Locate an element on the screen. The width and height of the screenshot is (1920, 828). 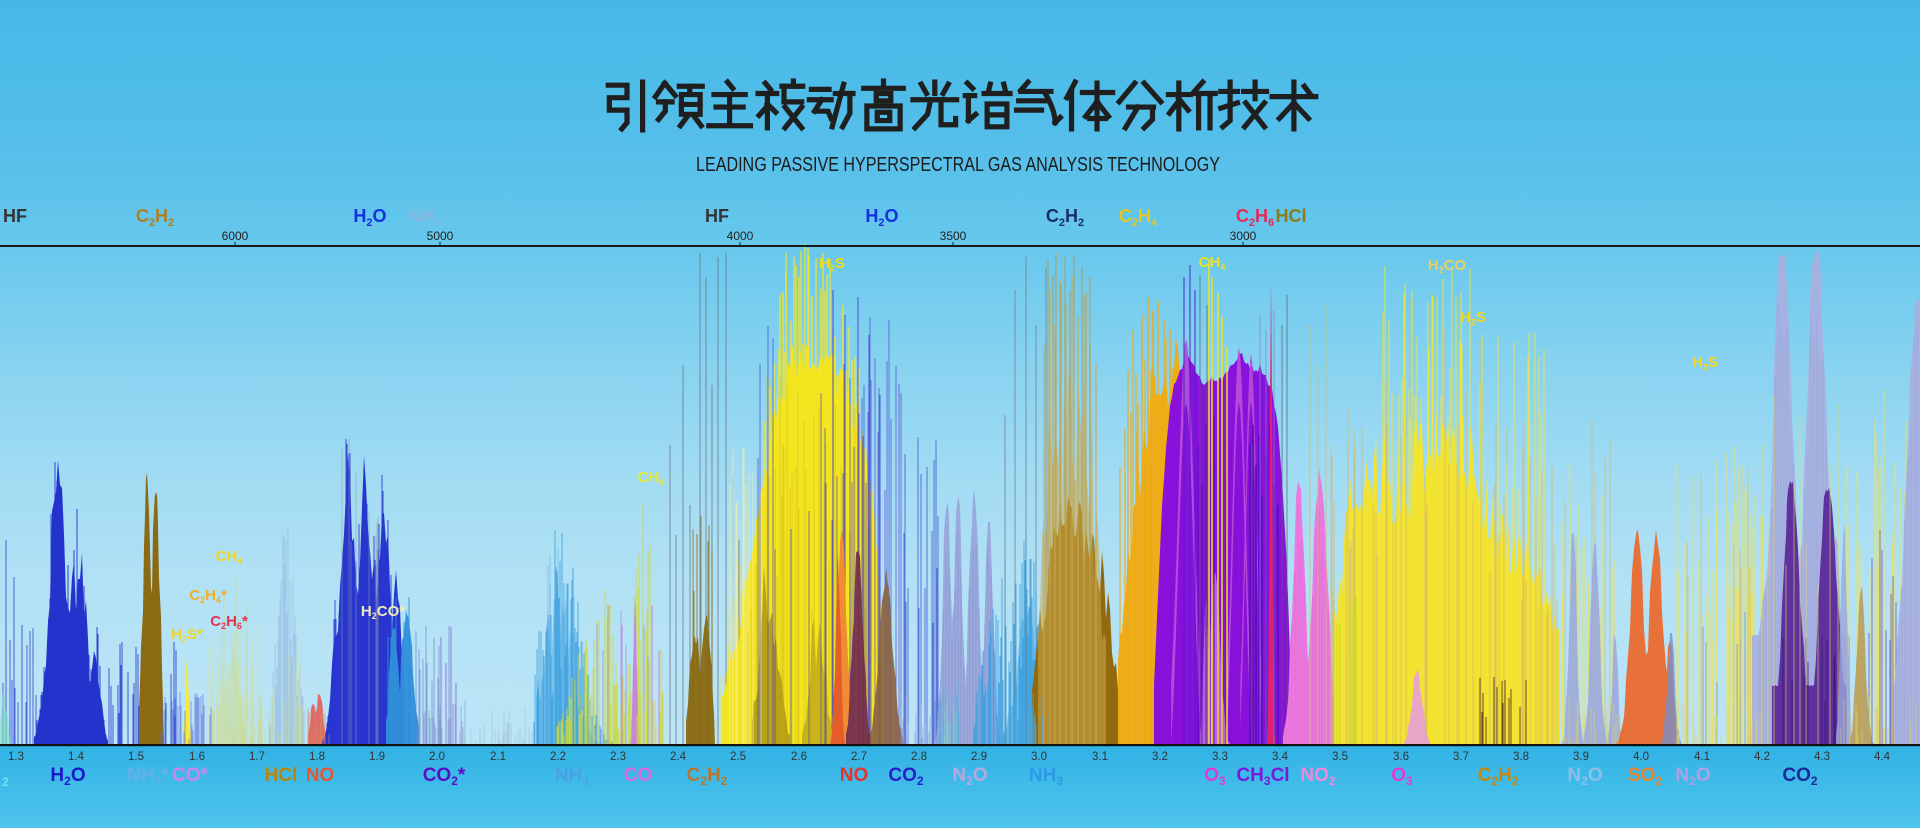
svg-text: 1.5 is located at coordinates (136, 757).